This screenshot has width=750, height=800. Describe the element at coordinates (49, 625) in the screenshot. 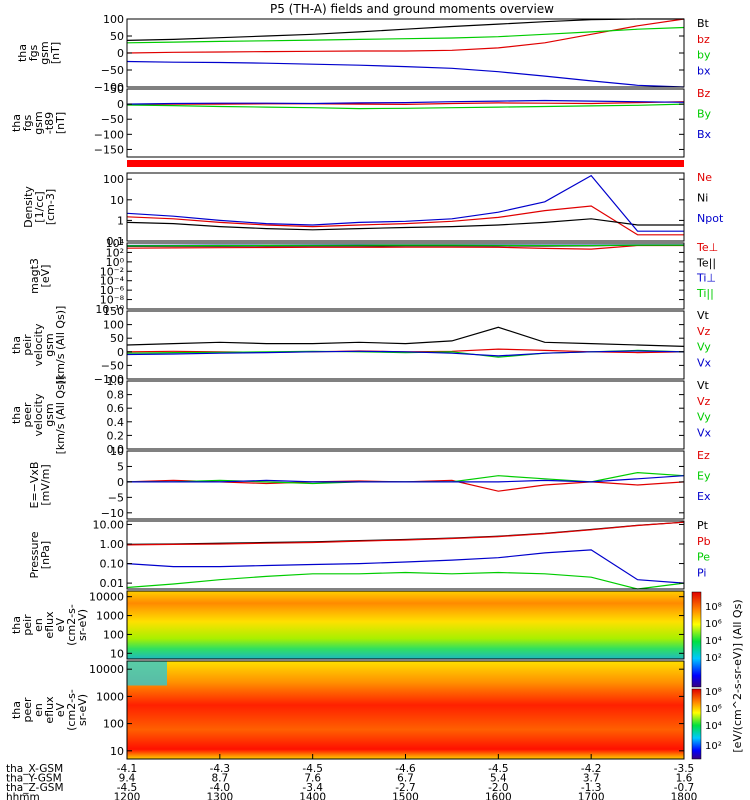

I see `y-axis-label: eflux` at that location.